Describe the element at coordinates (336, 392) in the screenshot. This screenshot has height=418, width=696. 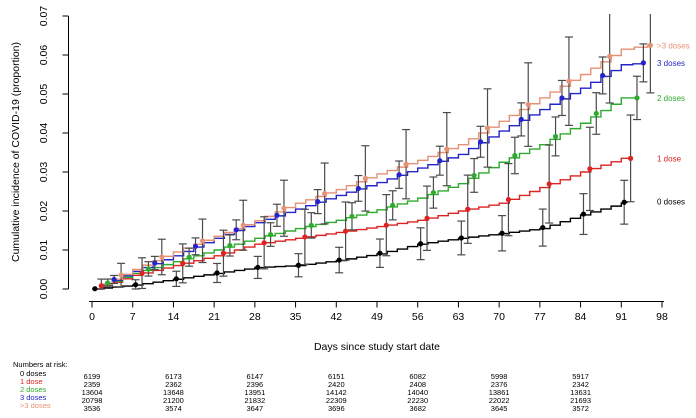
I see `at-risk-value: 14142` at that location.